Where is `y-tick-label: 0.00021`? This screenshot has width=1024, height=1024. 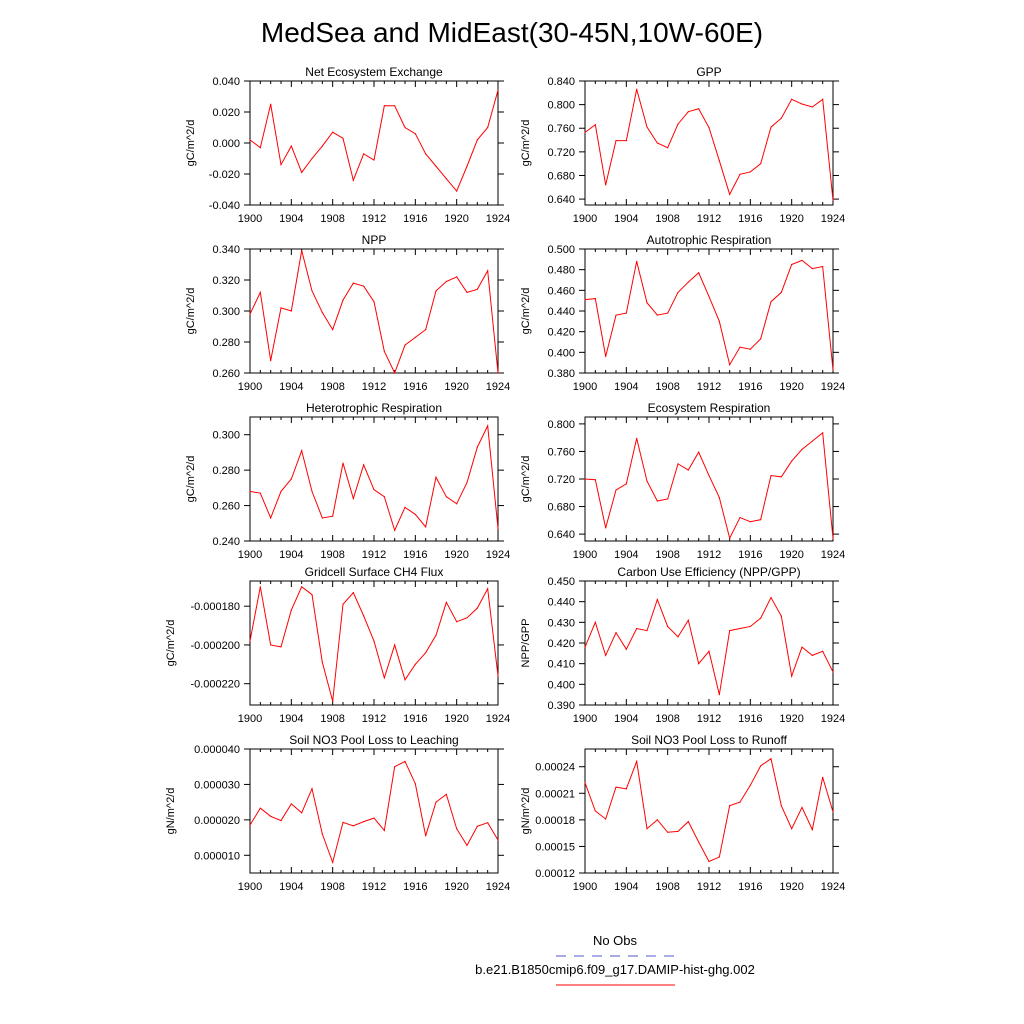
y-tick-label: 0.00021 is located at coordinates (555, 794).